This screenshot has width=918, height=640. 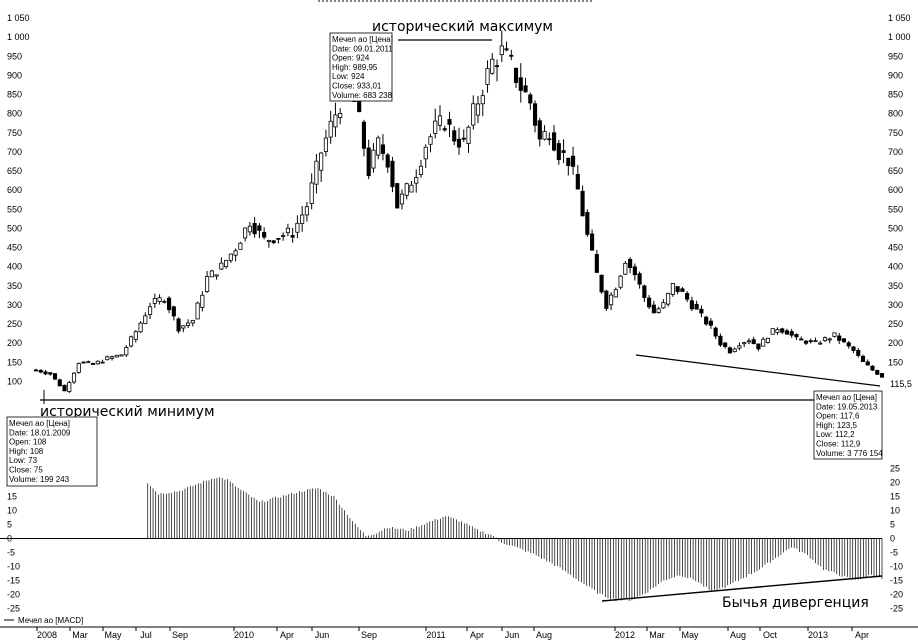 What do you see at coordinates (13, 608) in the screenshot?
I see `macd-tick-left: -25` at bounding box center [13, 608].